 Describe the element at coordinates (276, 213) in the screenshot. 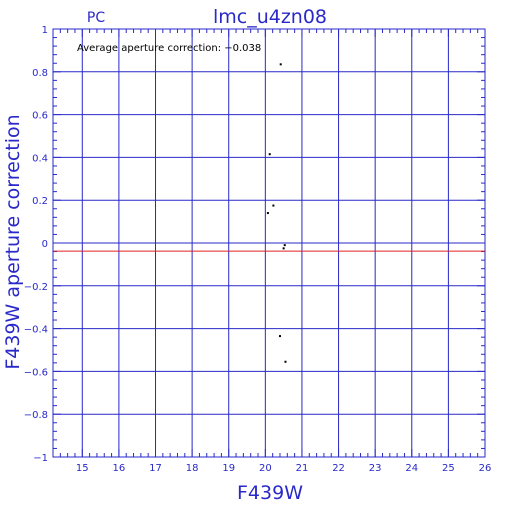

I see `data-points` at that location.